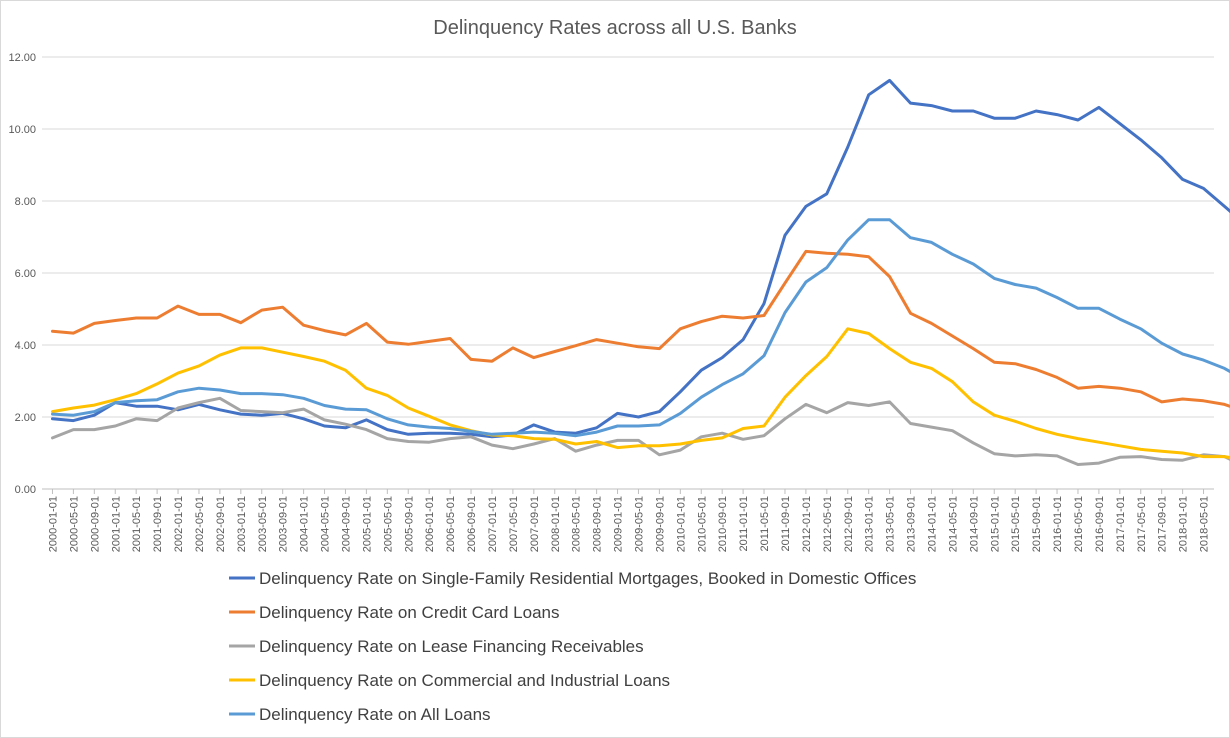 This screenshot has width=1230, height=738. Describe the element at coordinates (200, 524) in the screenshot. I see `x-tick-label: 2002-05-01` at that location.